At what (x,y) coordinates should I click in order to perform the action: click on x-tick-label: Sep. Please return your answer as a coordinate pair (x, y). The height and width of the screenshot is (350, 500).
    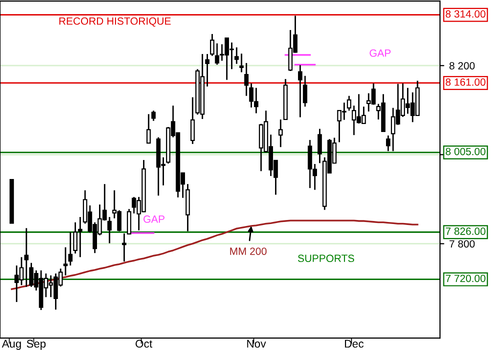
    Looking at the image, I should click on (36, 345).